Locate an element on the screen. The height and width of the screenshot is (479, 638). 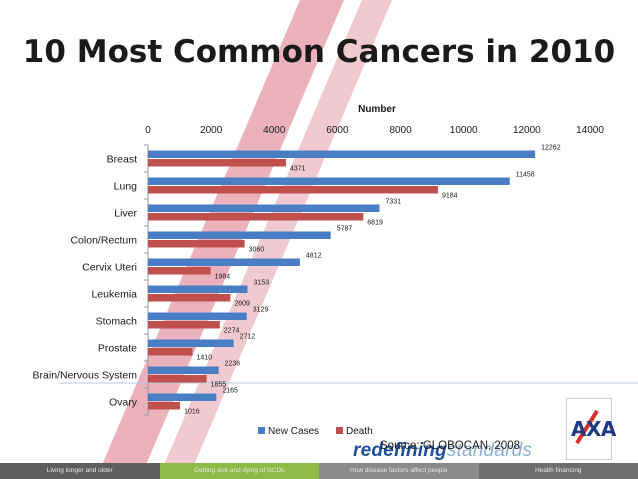
category-label: Ovary is located at coordinates (123, 403).